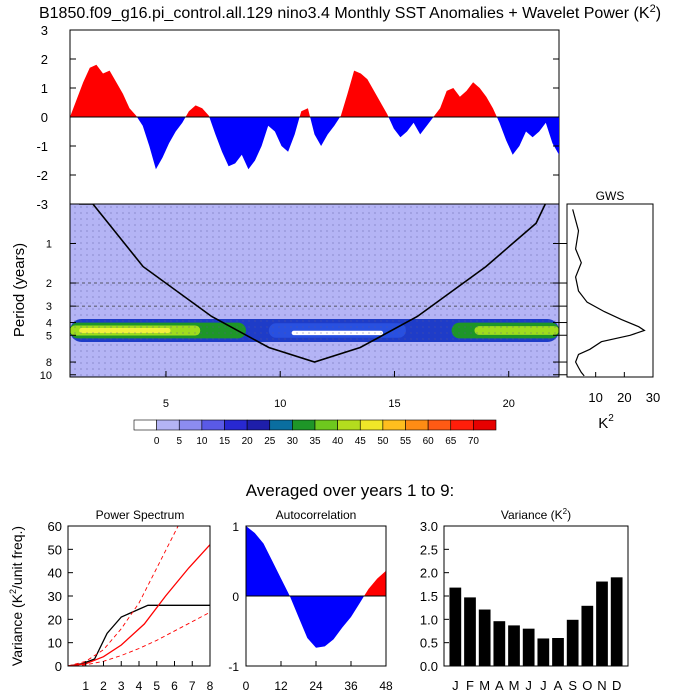 Image resolution: width=700 pixels, height=700 pixels. What do you see at coordinates (293, 441) in the screenshot?
I see `colorbar-label: 30` at bounding box center [293, 441].